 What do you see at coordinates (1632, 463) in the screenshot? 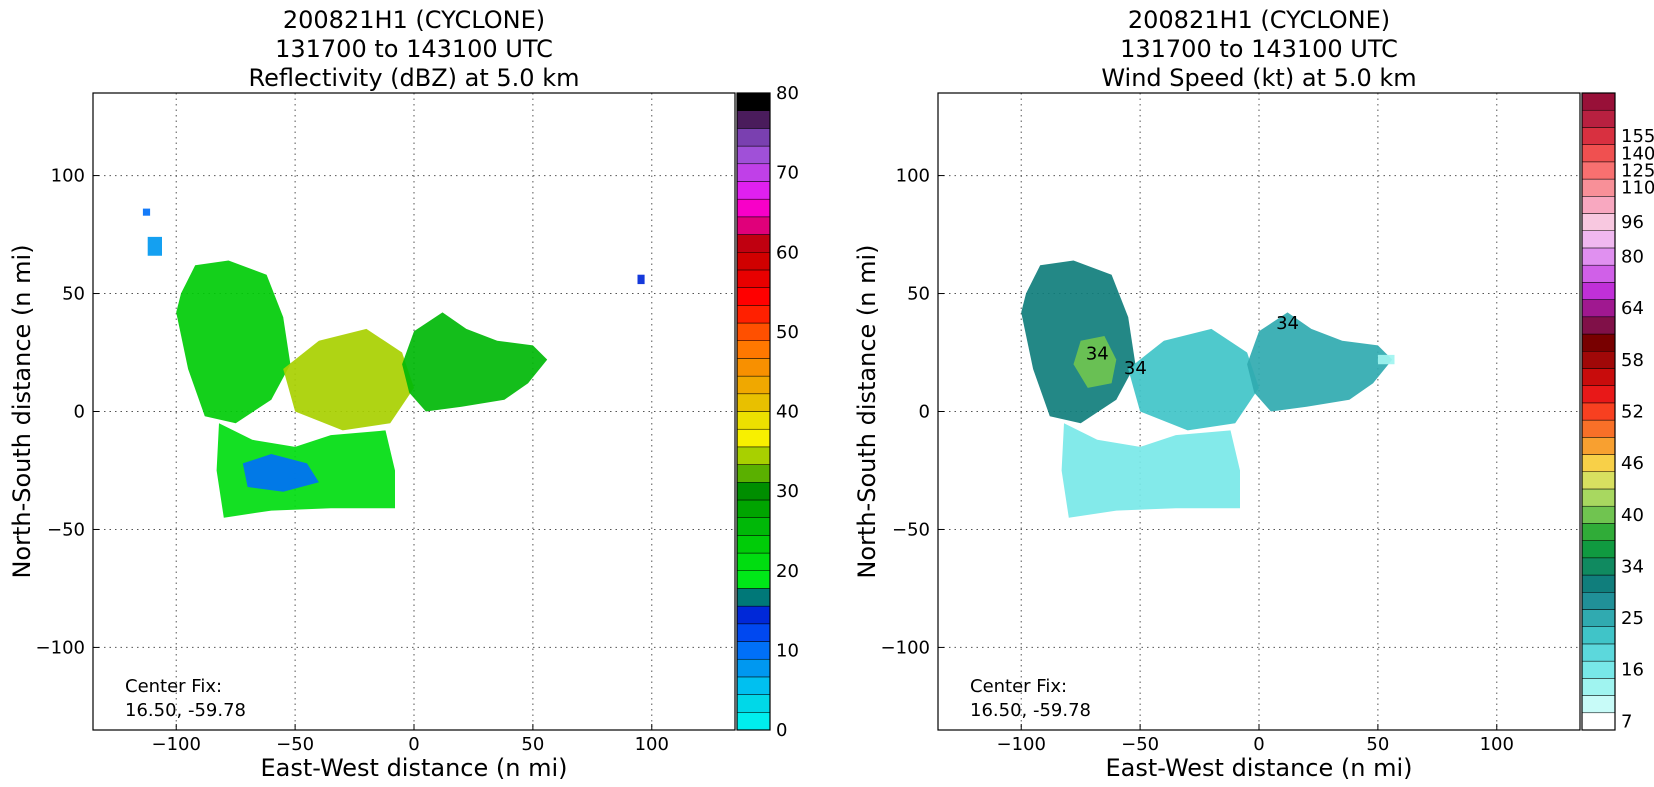
I see `colorbar-tick-label-5: 46` at bounding box center [1632, 463].